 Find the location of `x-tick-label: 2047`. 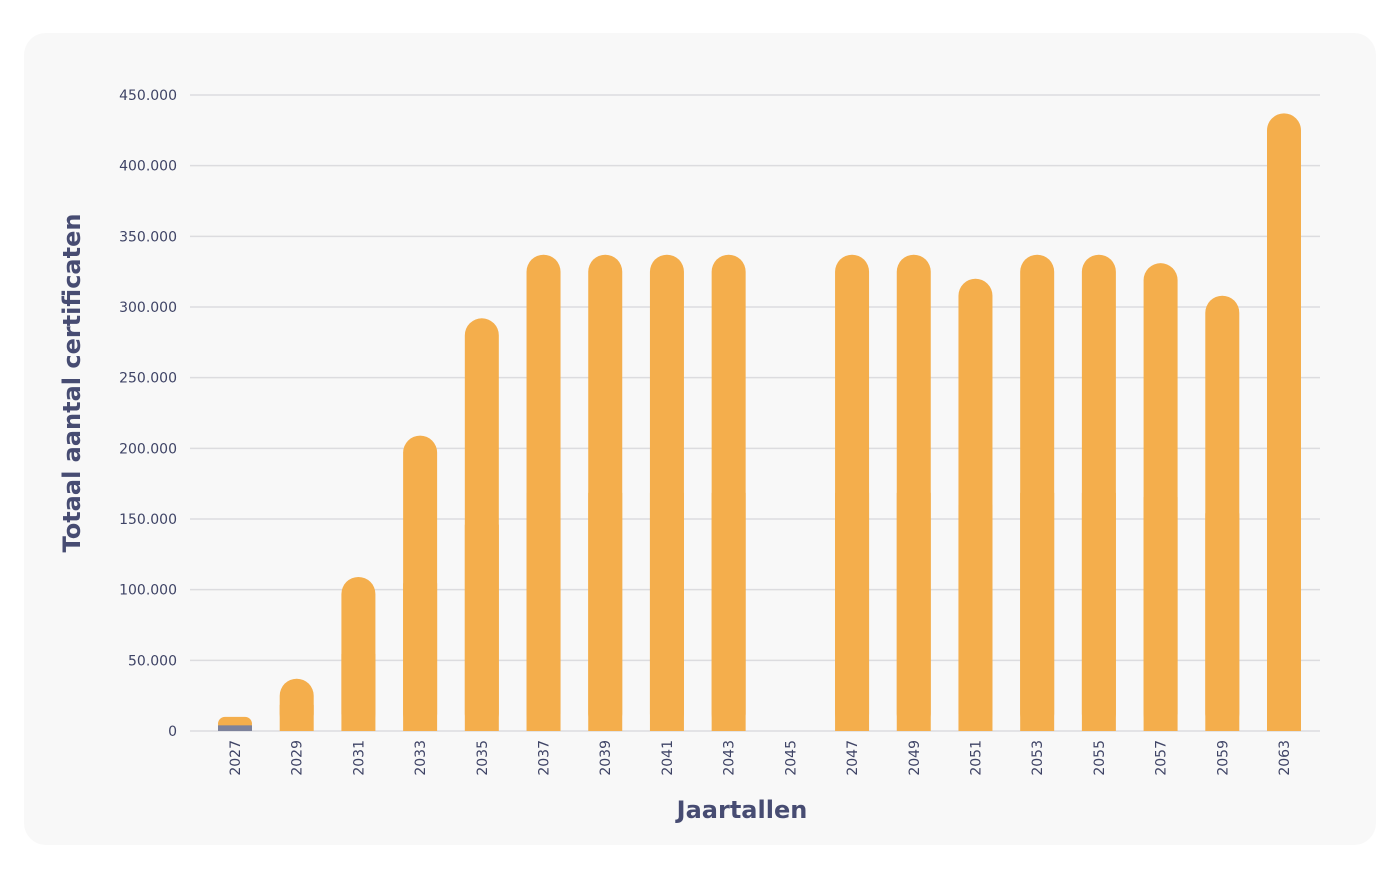

x-tick-label: 2047 is located at coordinates (853, 758).